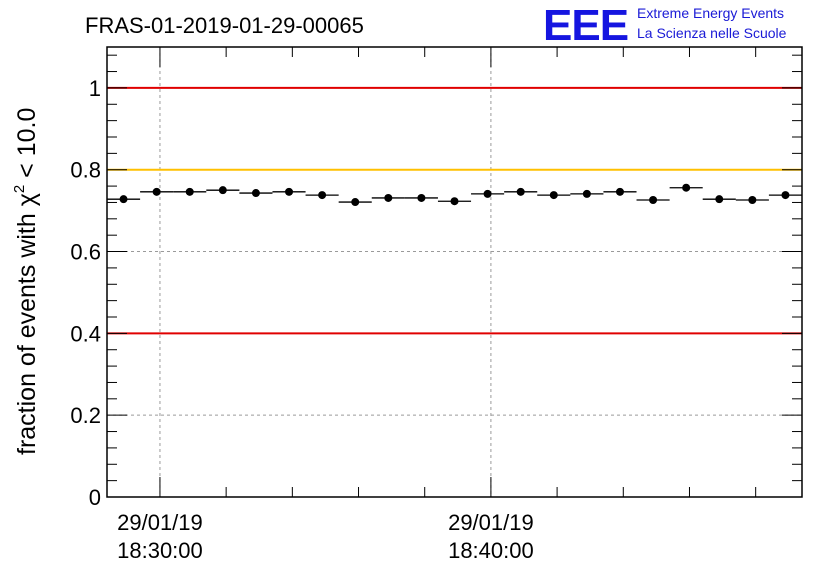 Image resolution: width=836 pixels, height=572 pixels. Describe the element at coordinates (585, 25) in the screenshot. I see `logo-mark: EEE` at that location.